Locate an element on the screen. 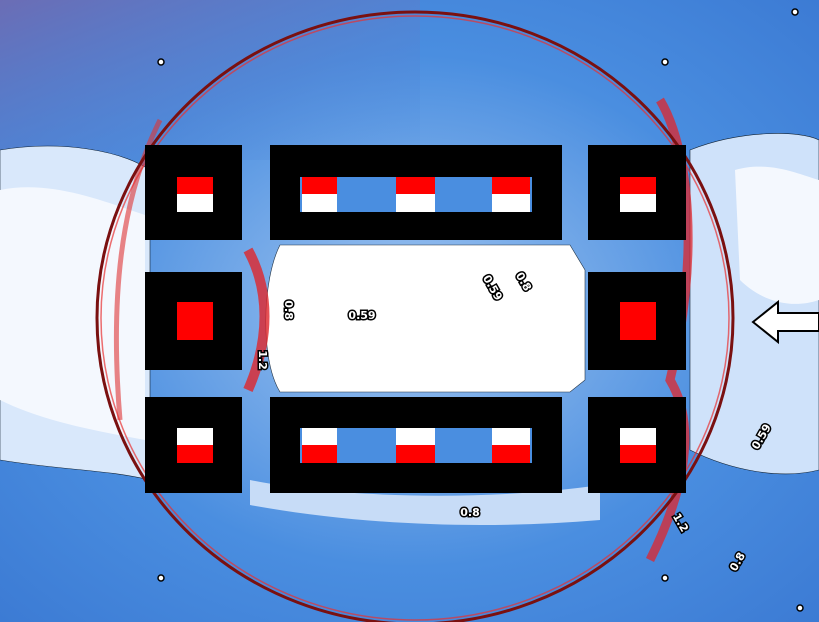 Image resolution: width=819 pixels, height=622 pixels. shade is located at coordinates (210, 80).